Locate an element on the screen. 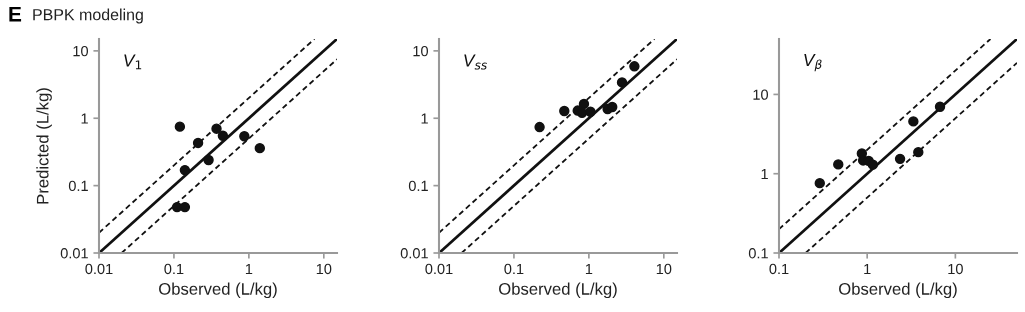 This screenshot has height=312, width=1025. annotation: V$_{β}$ is located at coordinates (813, 62).